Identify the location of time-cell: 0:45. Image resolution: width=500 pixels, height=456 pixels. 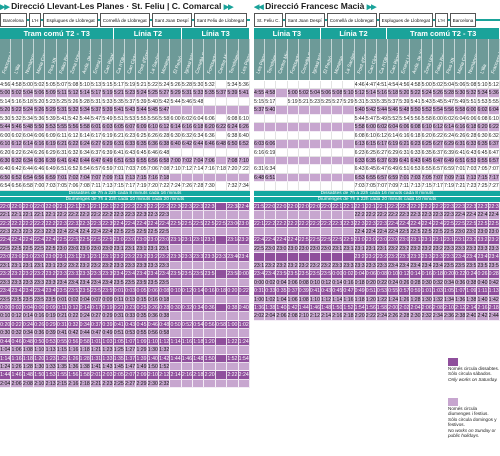
(142, 325).